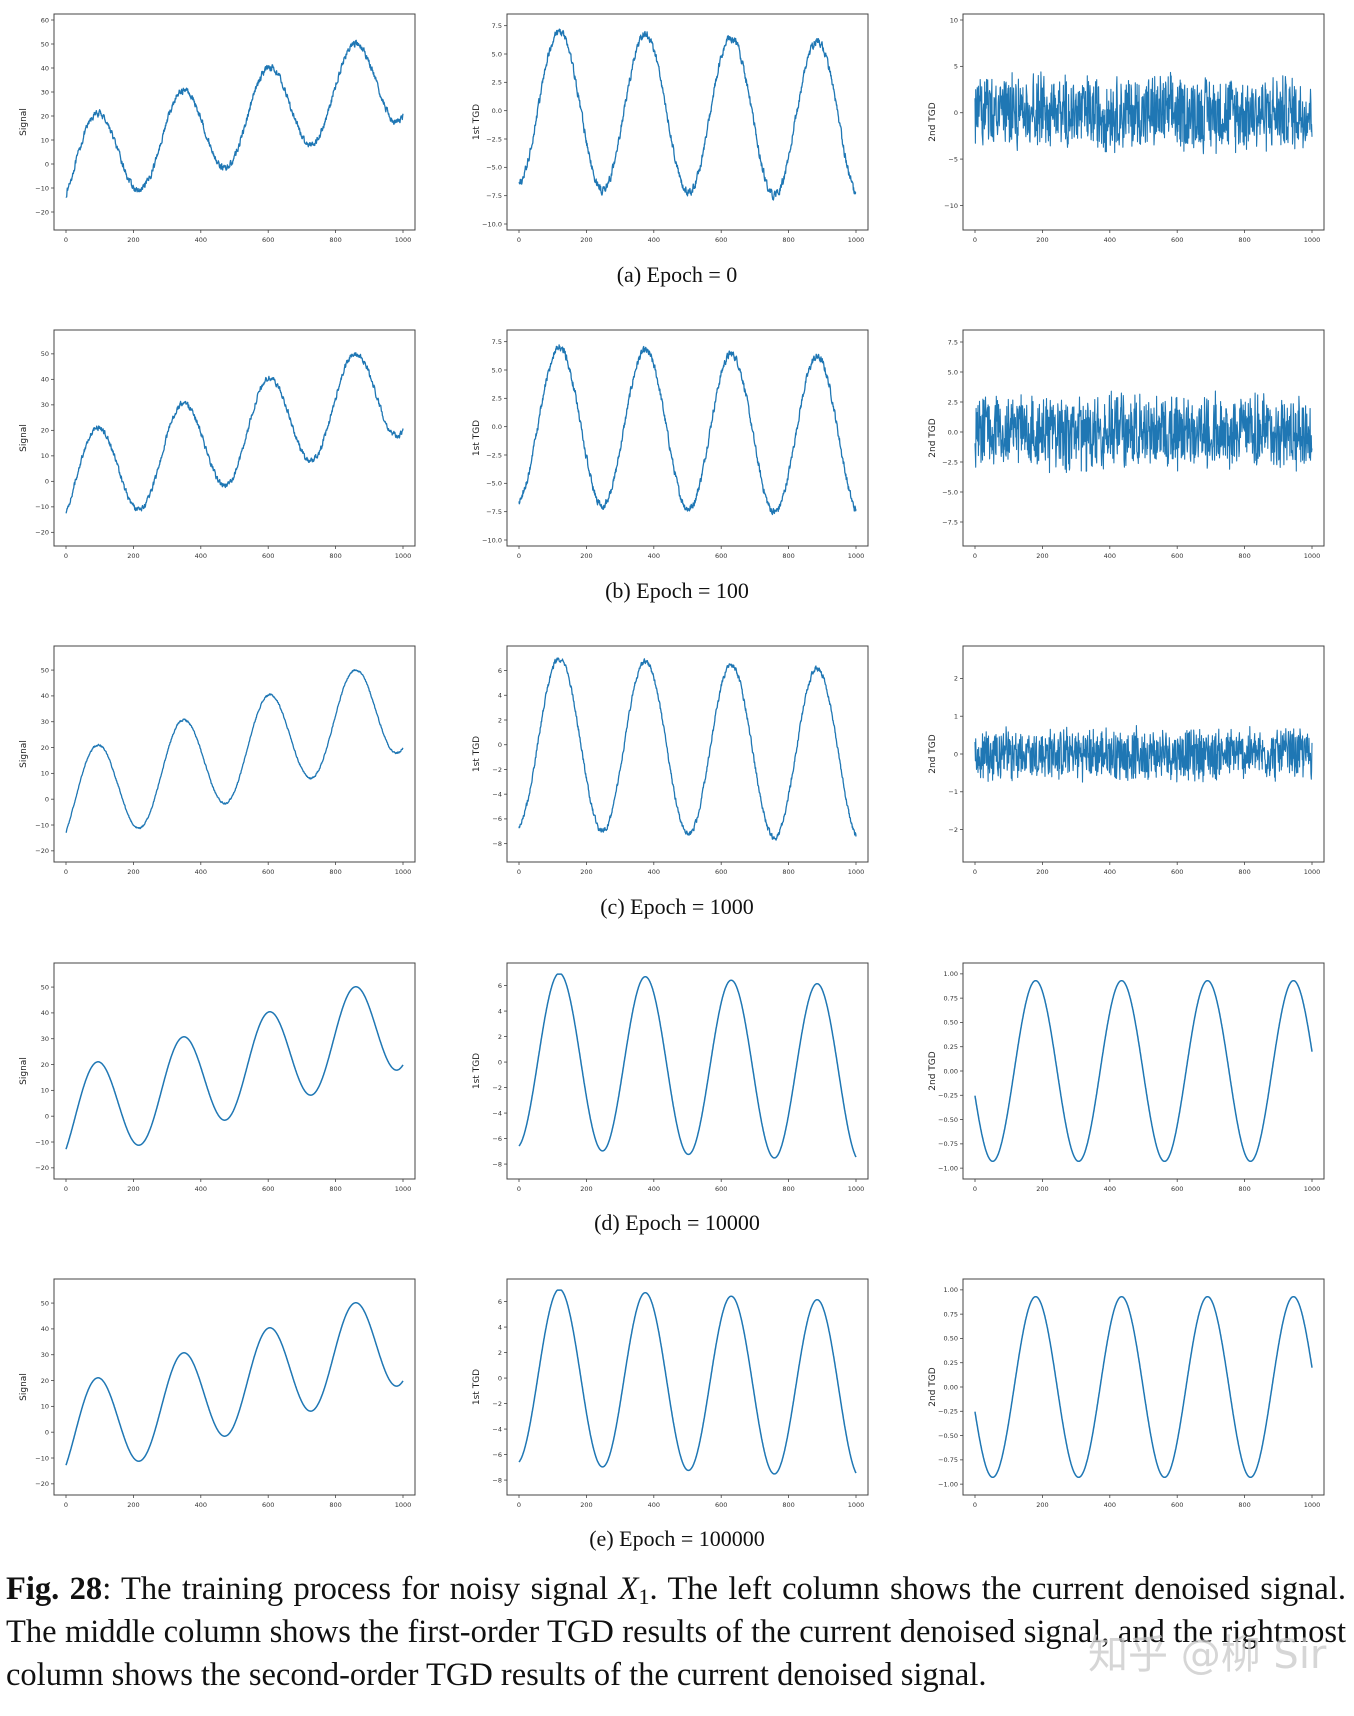 Image resolution: width=1354 pixels, height=1716 pixels. What do you see at coordinates (500, 1302) in the screenshot?
I see `y-tick-label: 6` at bounding box center [500, 1302].